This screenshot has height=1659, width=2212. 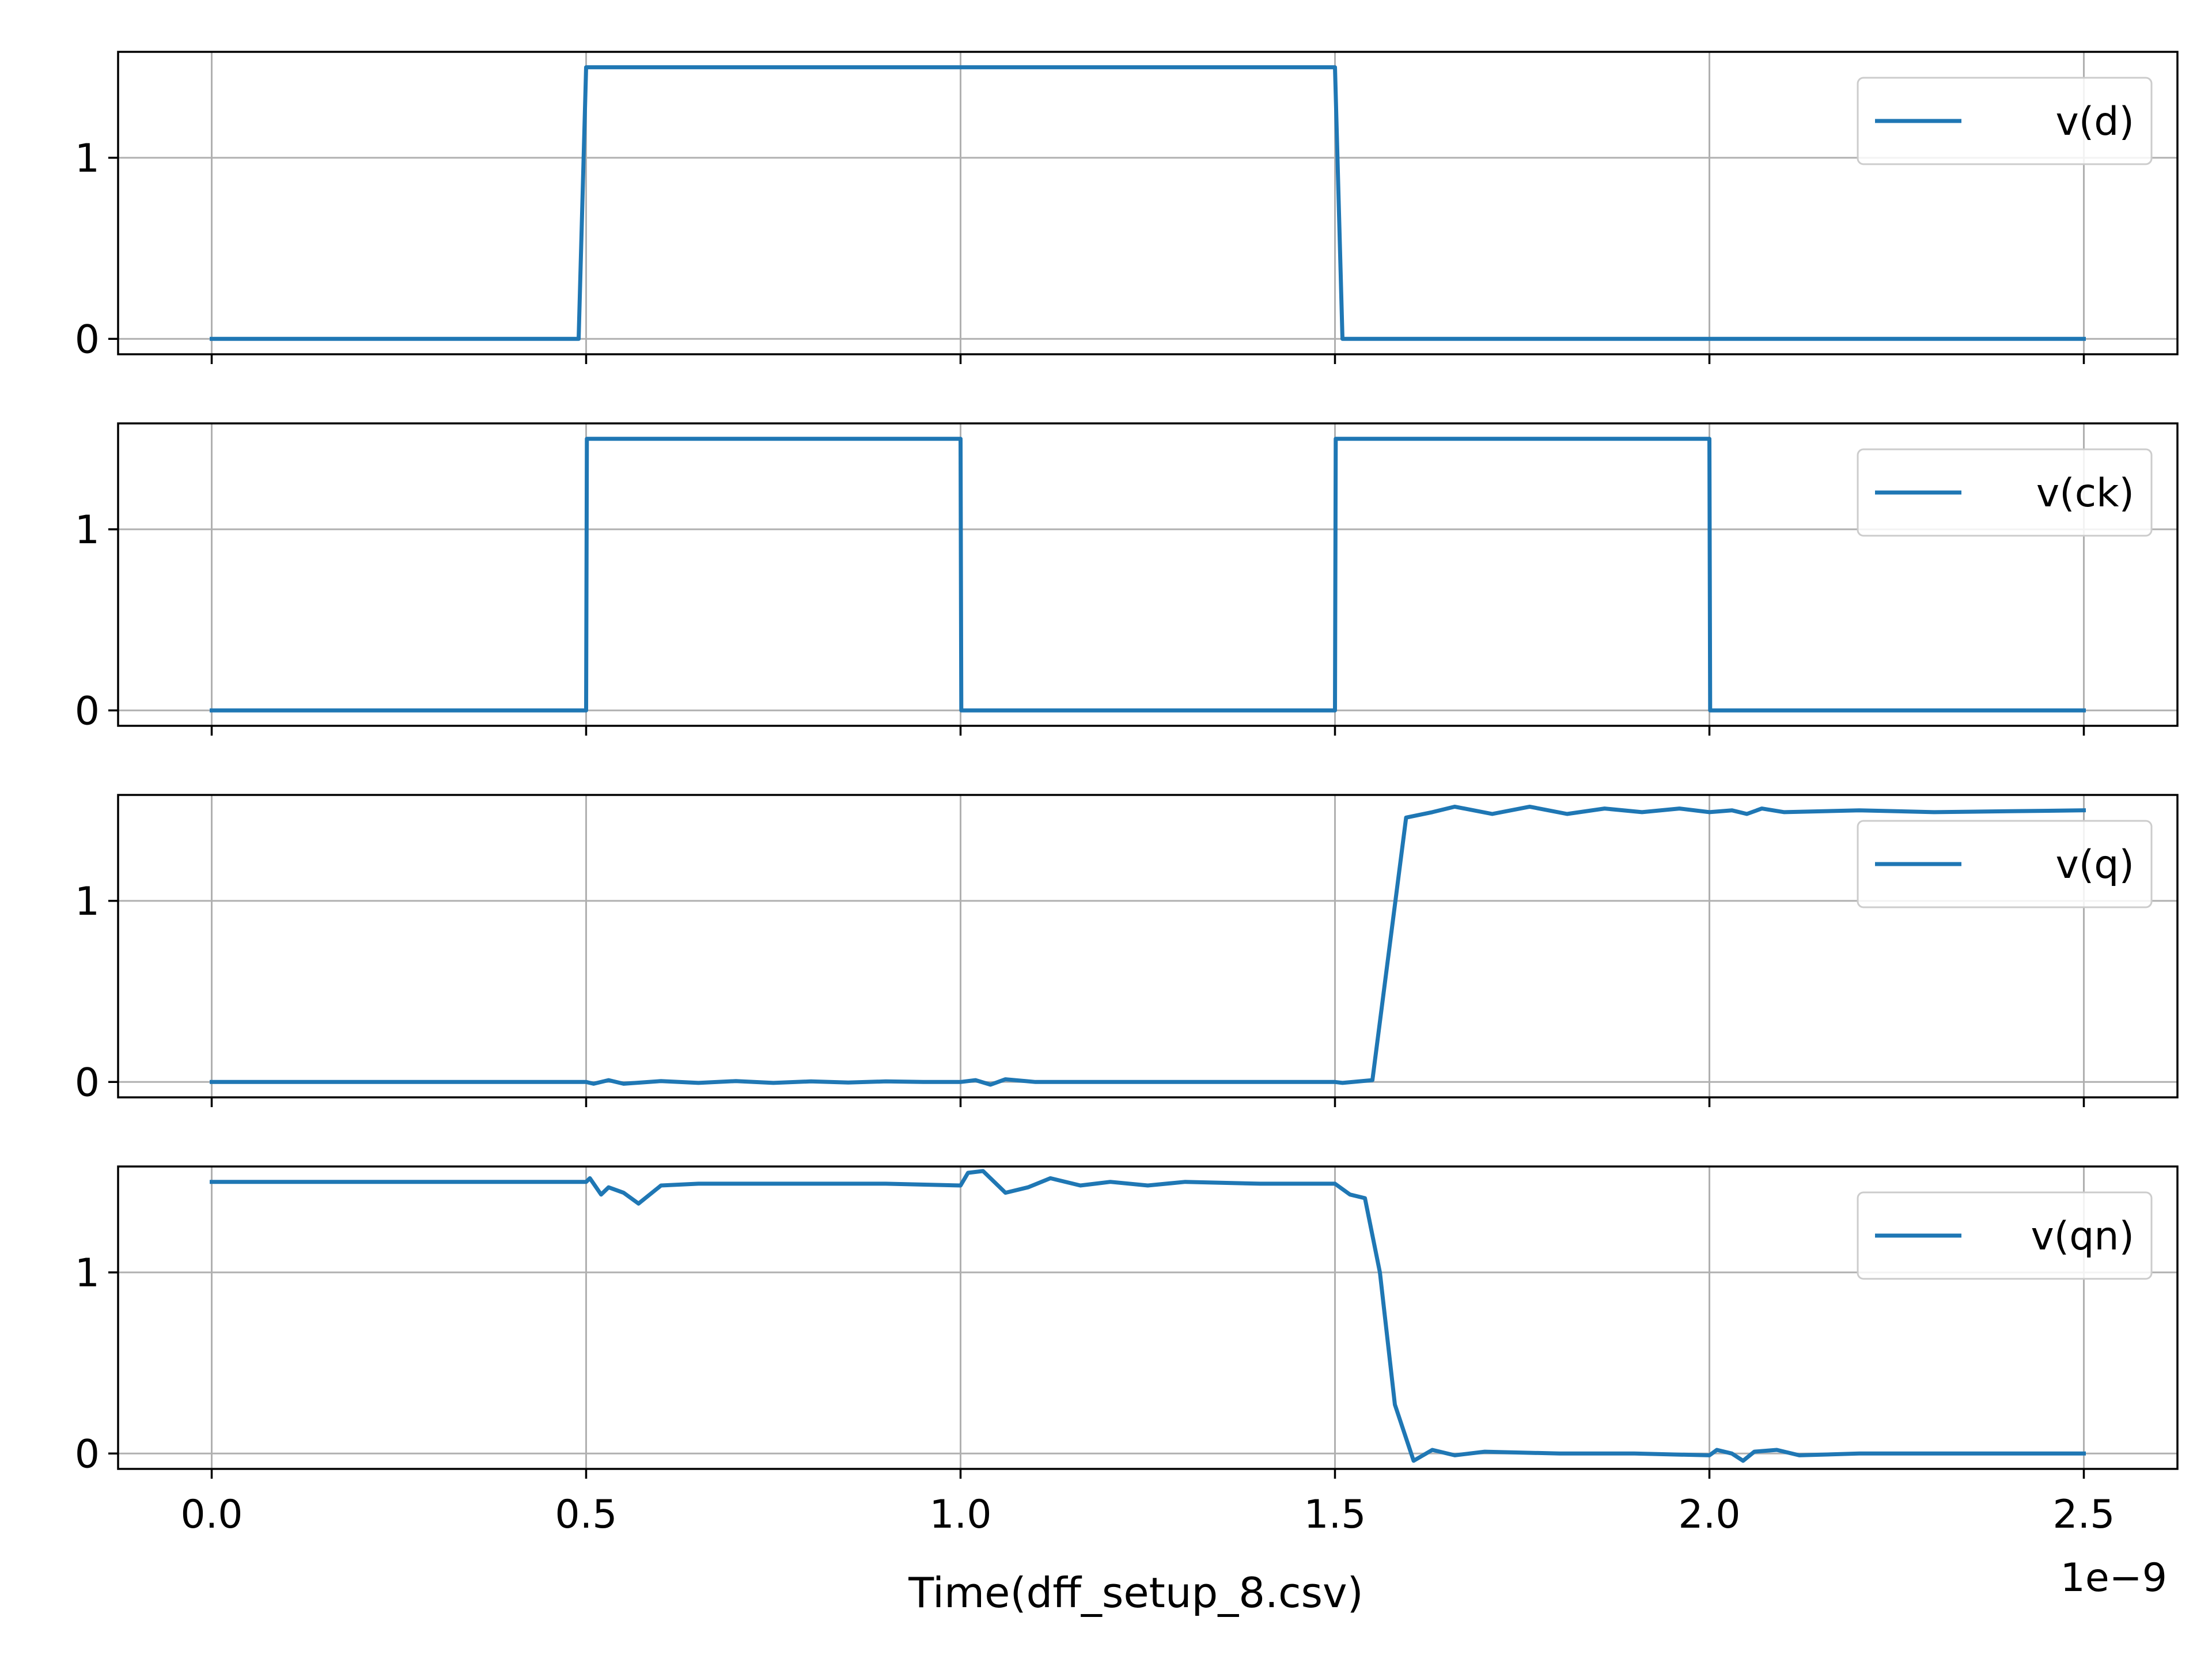 What do you see at coordinates (211, 1514) in the screenshot?
I see `x-tick-label: 0.0` at bounding box center [211, 1514].